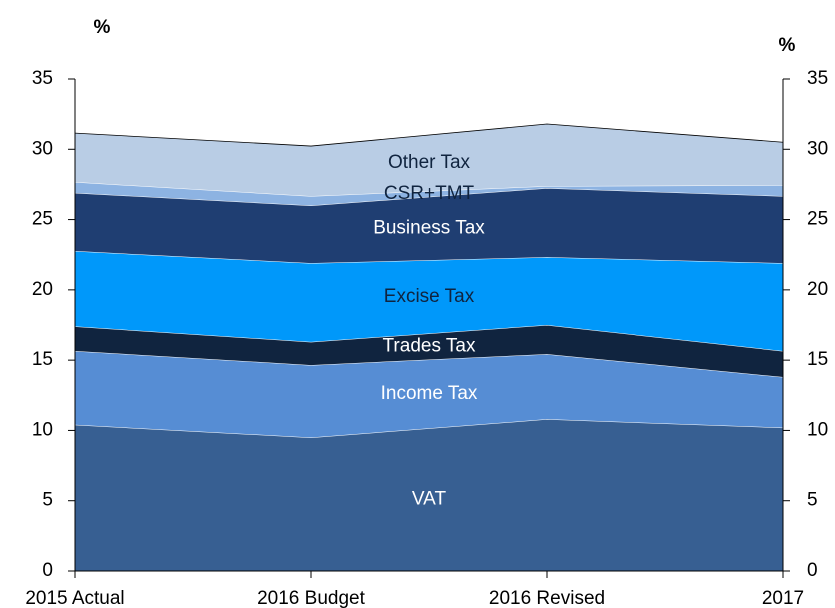 The height and width of the screenshot is (608, 835). I want to click on y2-tick-label: 0, so click(812, 570).